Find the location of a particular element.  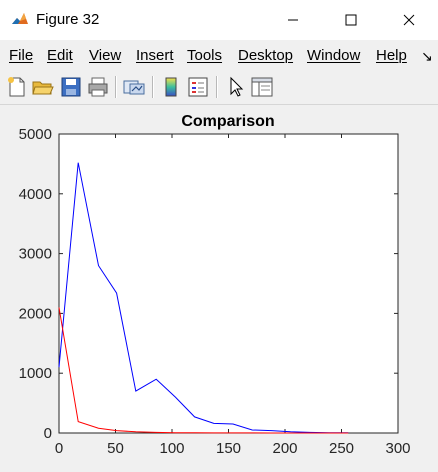

menu-window: Window is located at coordinates (334, 55).